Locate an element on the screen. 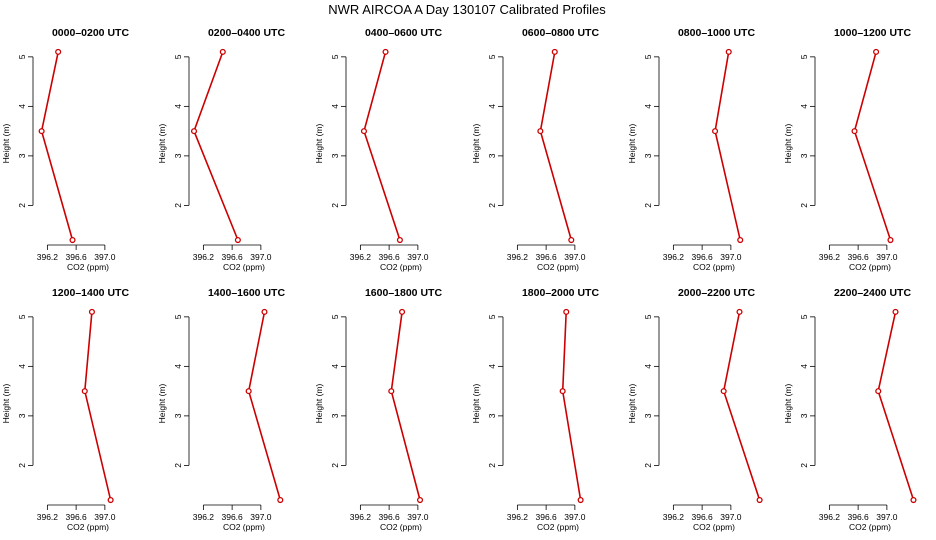 The height and width of the screenshot is (540, 936). panel-title: 2200–2400 UTC is located at coordinates (872, 293).